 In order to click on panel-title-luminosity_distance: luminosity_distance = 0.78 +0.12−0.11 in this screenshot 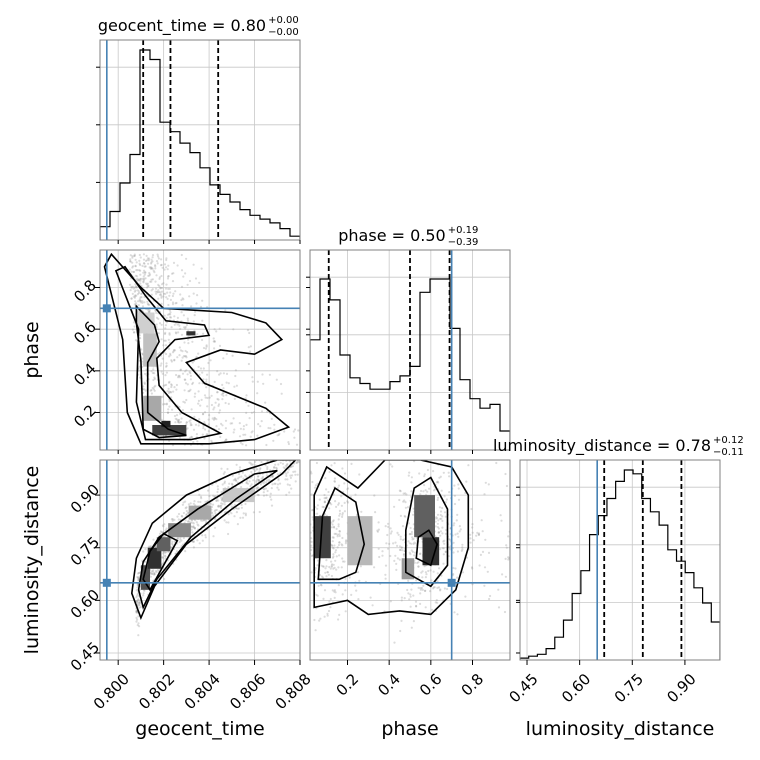, I will do `click(618, 446)`.